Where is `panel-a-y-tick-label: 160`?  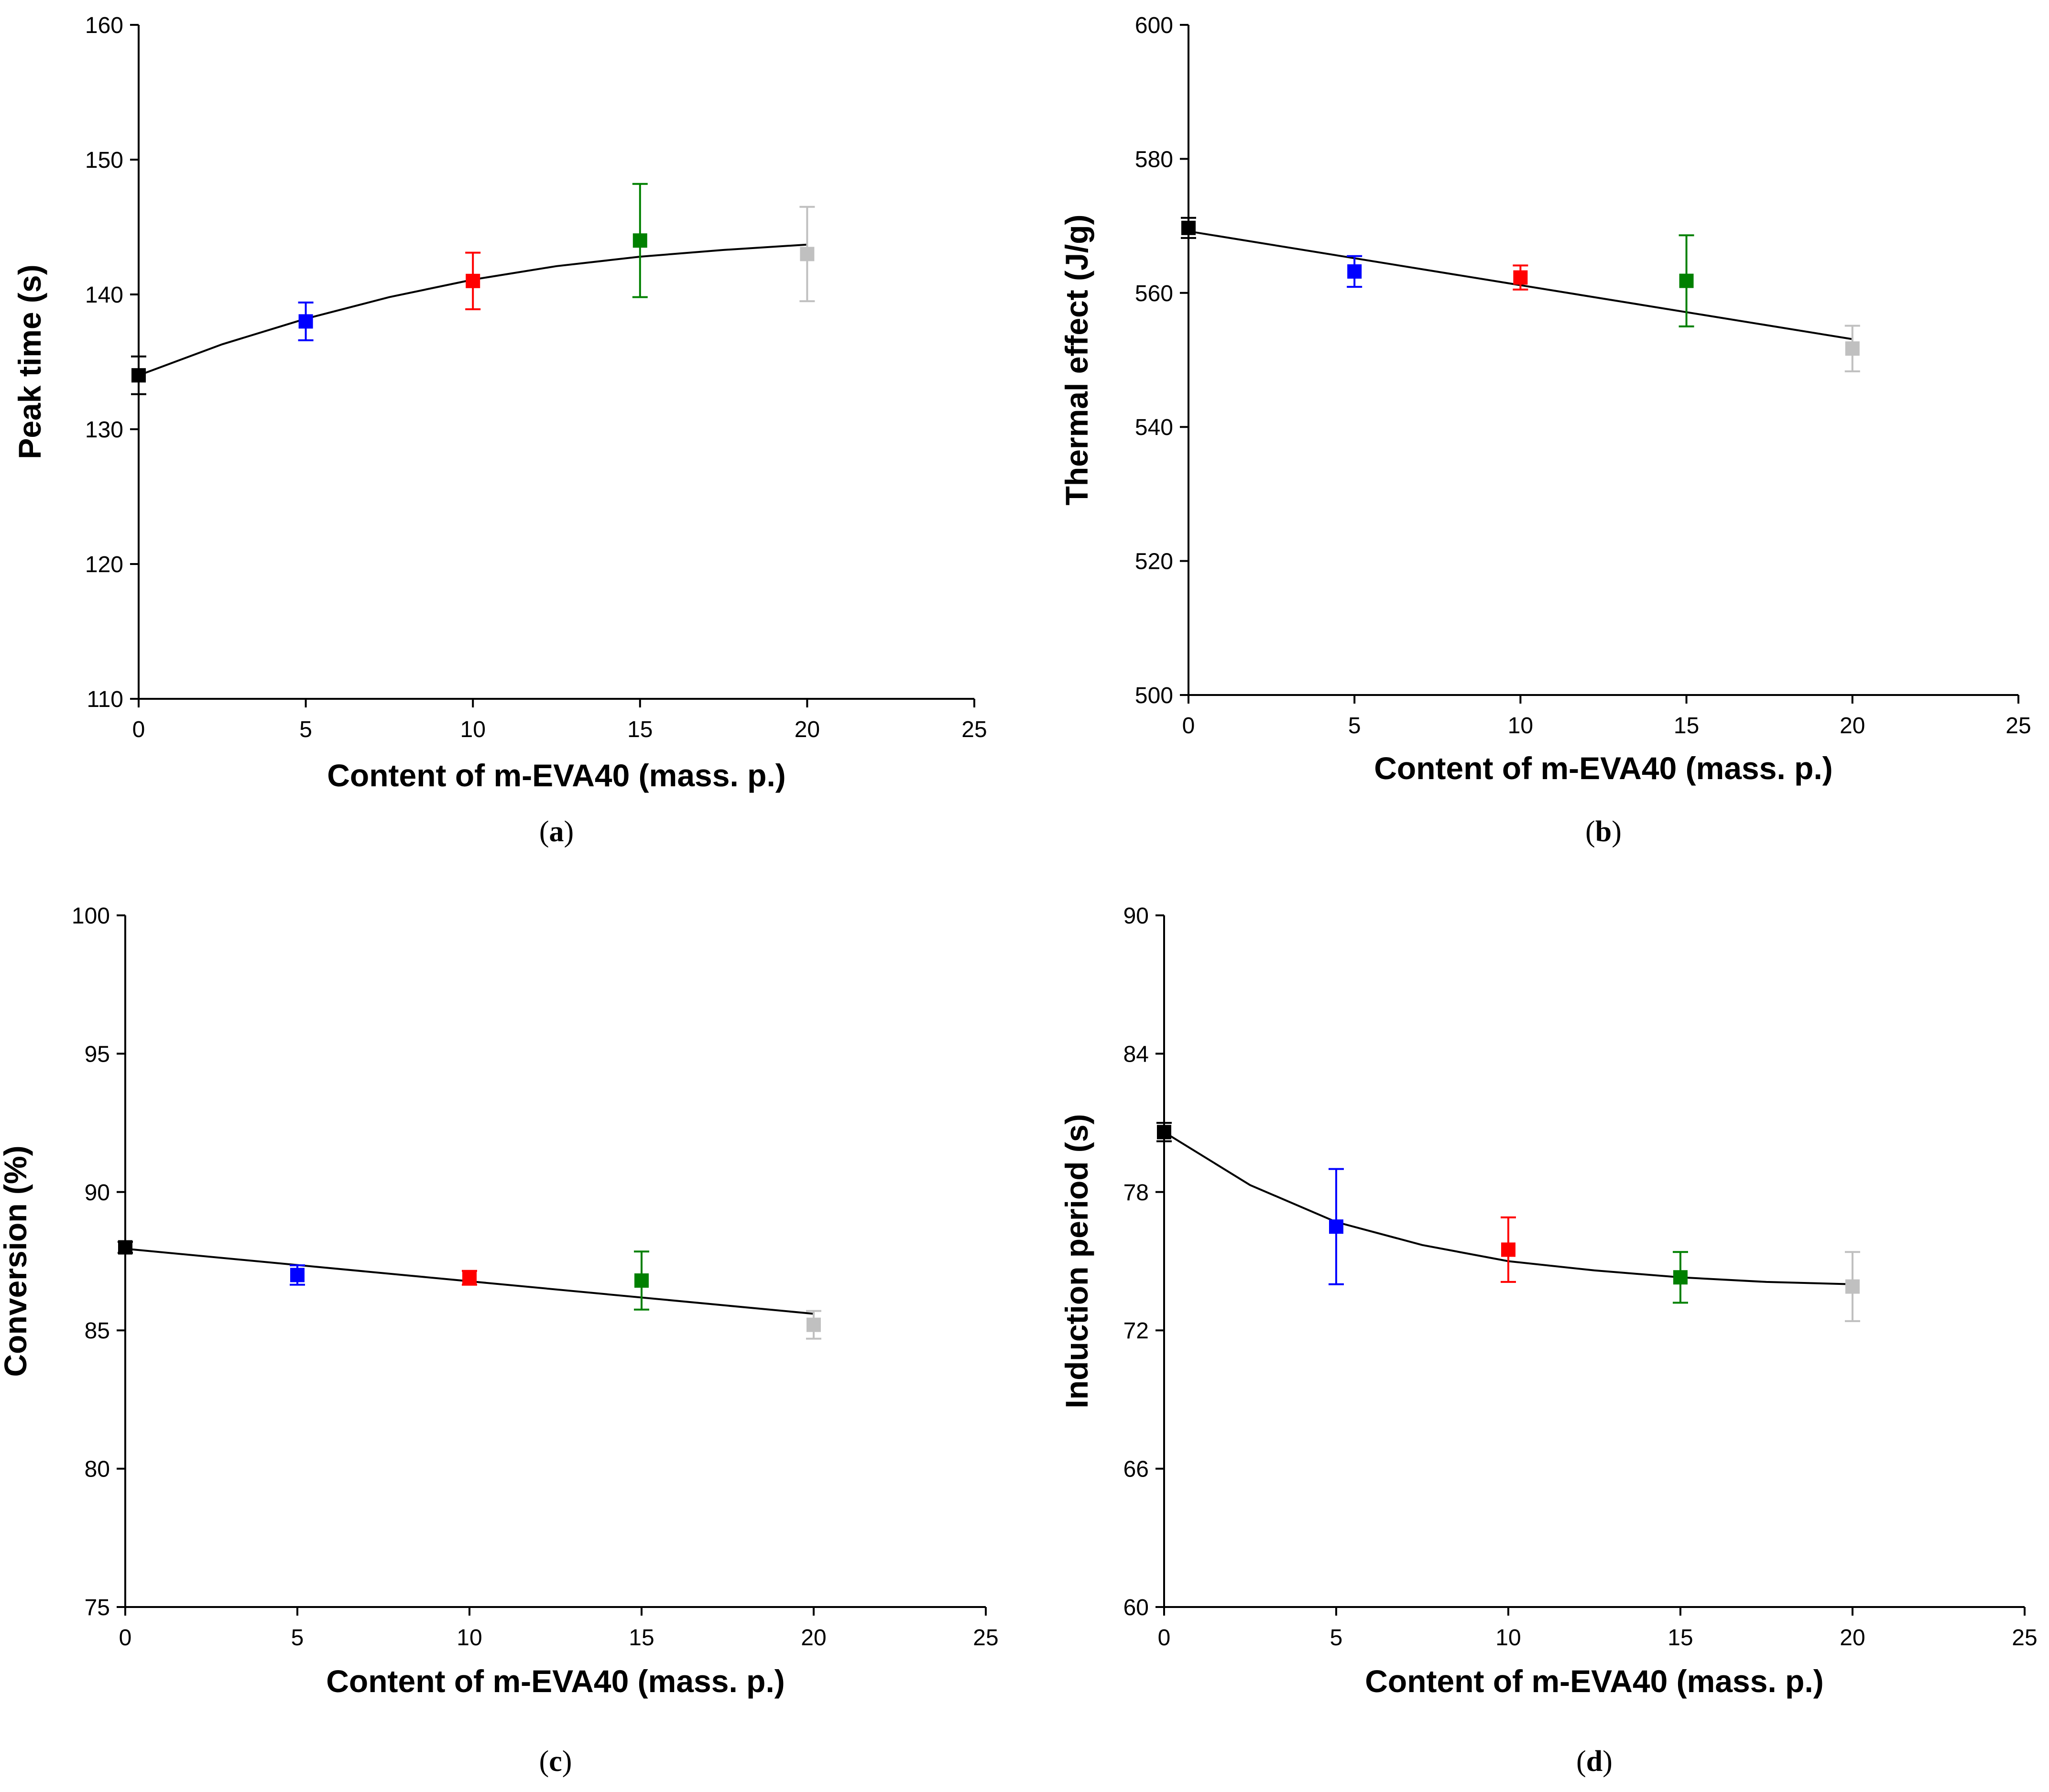
panel-a-y-tick-label: 160 is located at coordinates (104, 25).